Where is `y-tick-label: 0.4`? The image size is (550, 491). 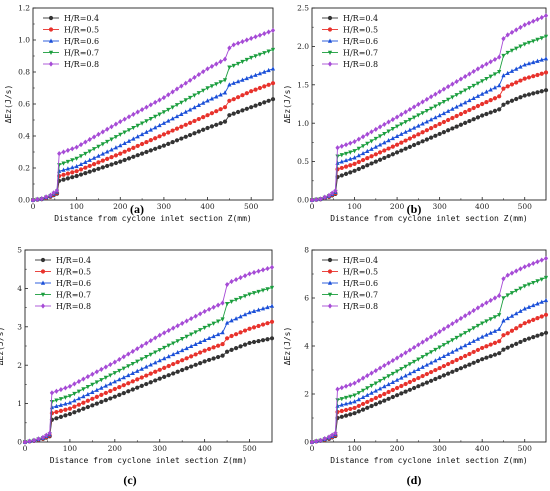 y-tick-label: 0.4 is located at coordinates (24, 136).